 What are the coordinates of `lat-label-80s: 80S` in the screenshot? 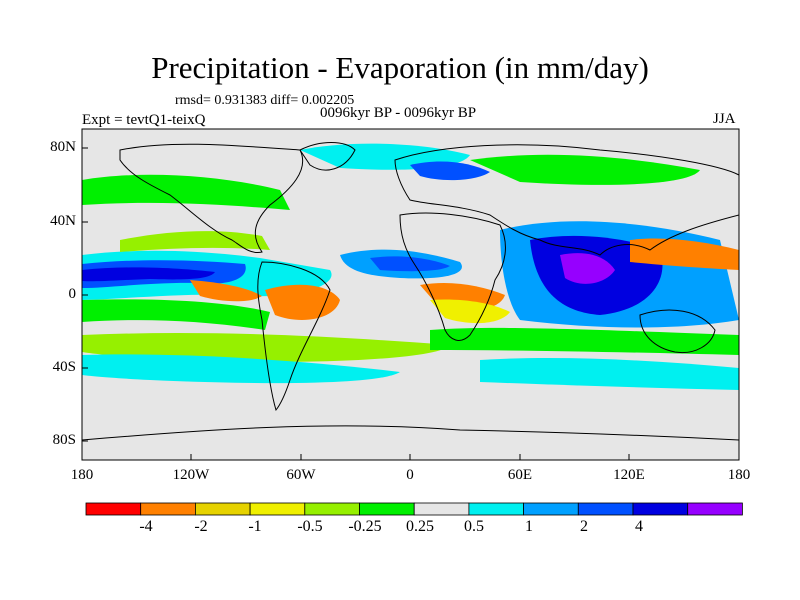 It's located at (64, 440).